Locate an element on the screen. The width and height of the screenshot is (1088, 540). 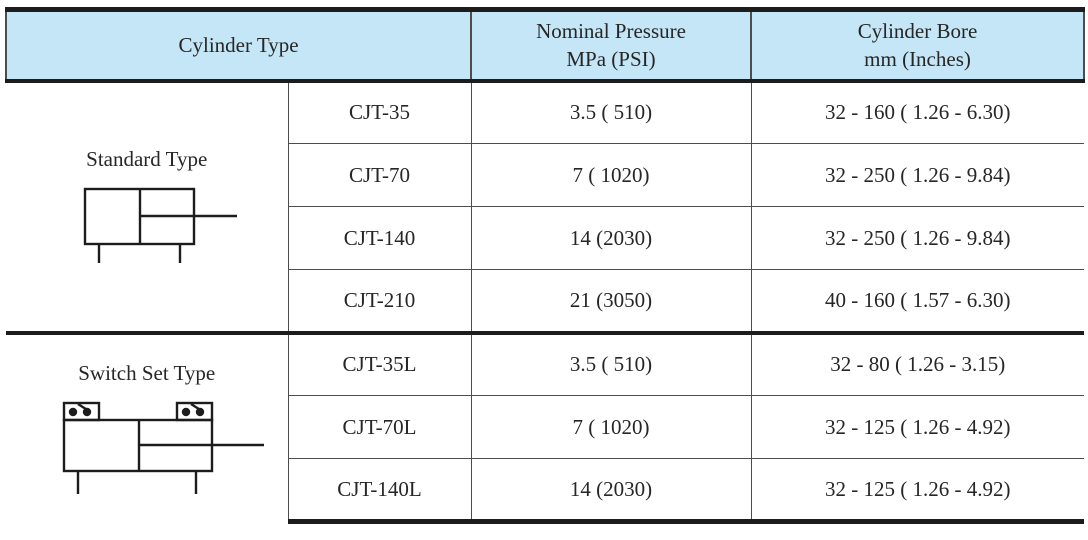
header-cylinder-bore: Cylinder Bore mm (Inches) is located at coordinates (918, 45).